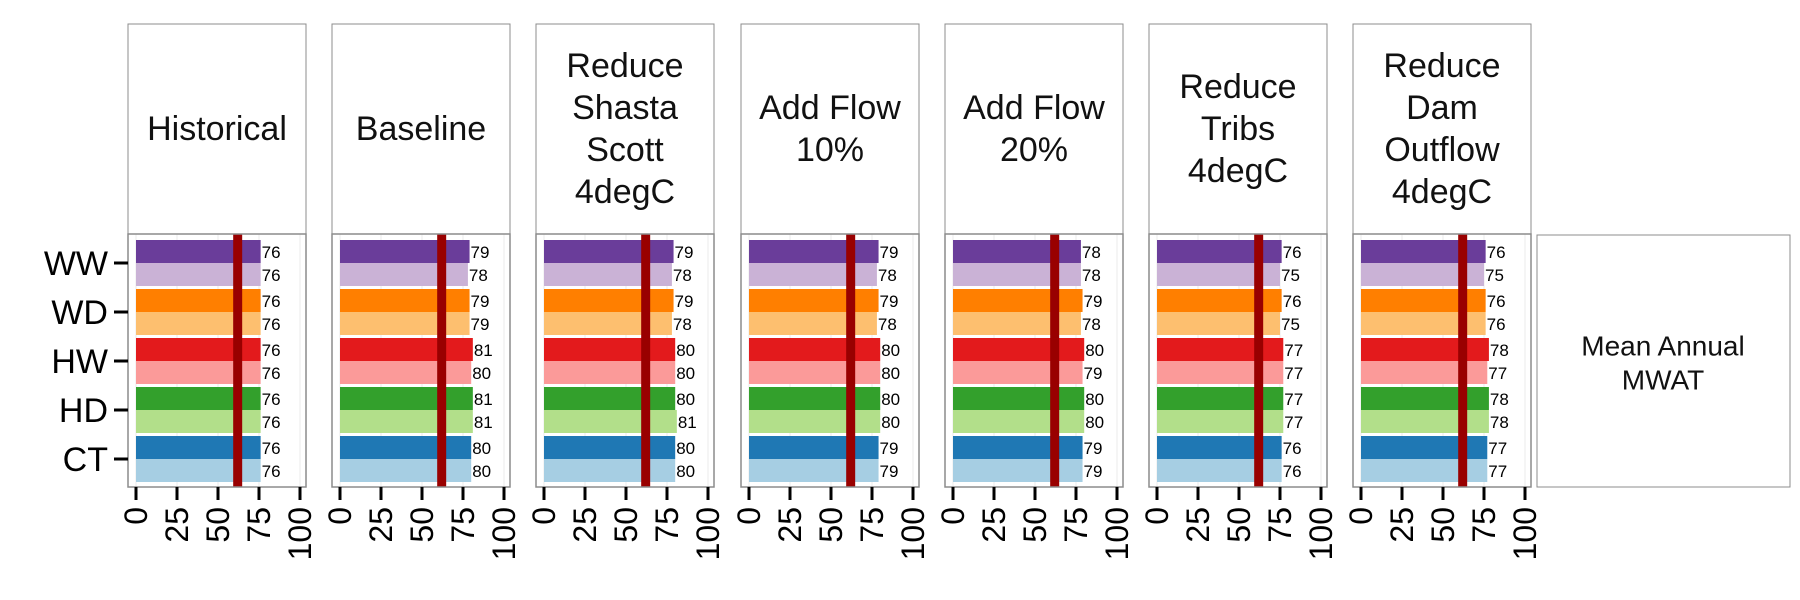 The image size is (1800, 600). What do you see at coordinates (687, 422) in the screenshot?
I see `data-label: 81` at bounding box center [687, 422].